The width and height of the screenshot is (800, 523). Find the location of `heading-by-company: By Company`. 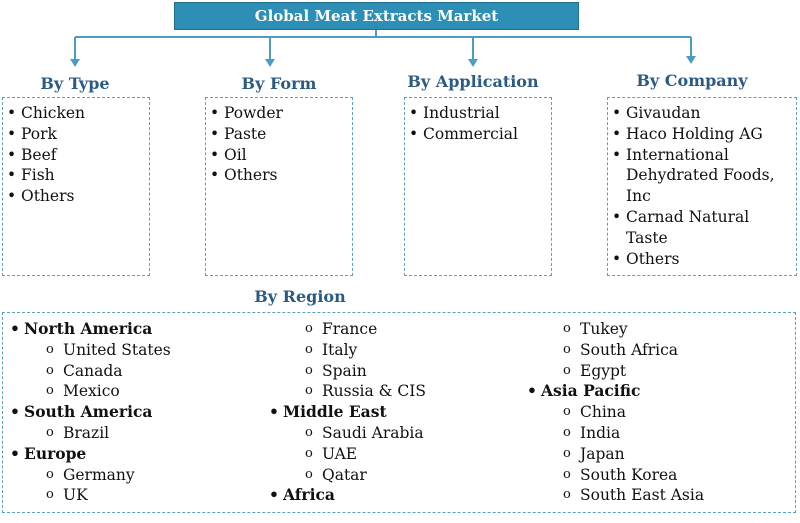

heading-by-company: By Company is located at coordinates (692, 80).